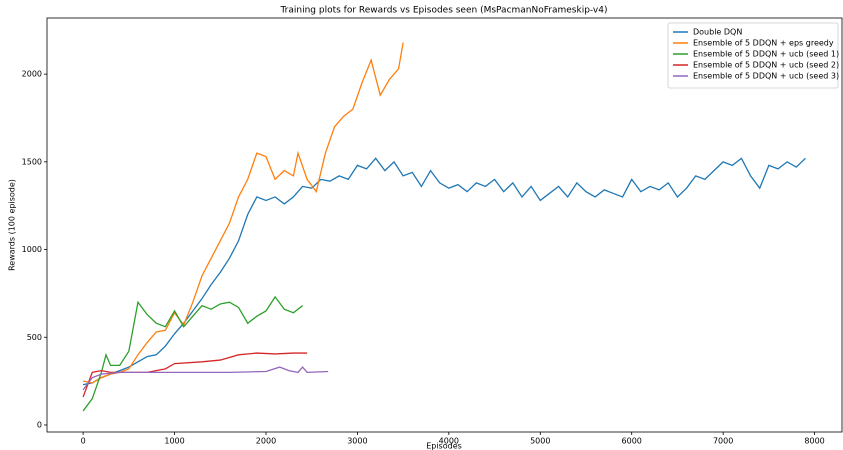  Describe the element at coordinates (357, 441) in the screenshot. I see `x-tick-label: 3000` at that location.